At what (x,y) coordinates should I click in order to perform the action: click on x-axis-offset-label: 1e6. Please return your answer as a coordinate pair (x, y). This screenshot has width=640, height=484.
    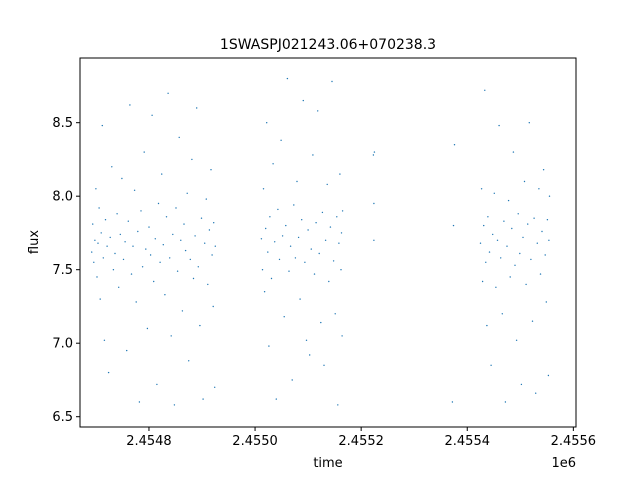
    Looking at the image, I should click on (563, 463).